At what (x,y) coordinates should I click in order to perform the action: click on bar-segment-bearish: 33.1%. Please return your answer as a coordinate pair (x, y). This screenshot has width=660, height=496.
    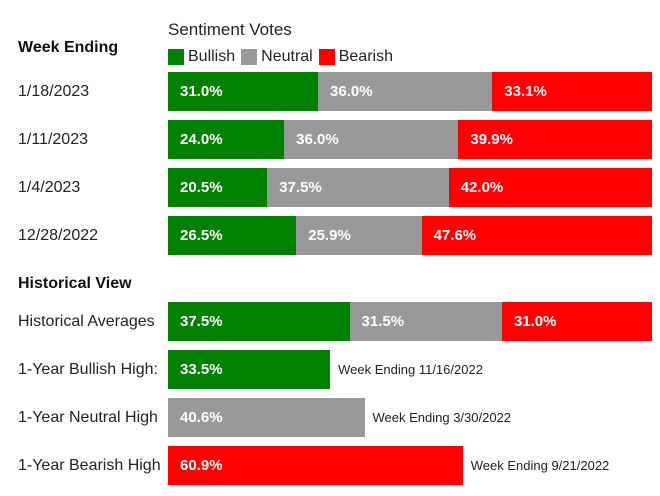
    Looking at the image, I should click on (572, 91).